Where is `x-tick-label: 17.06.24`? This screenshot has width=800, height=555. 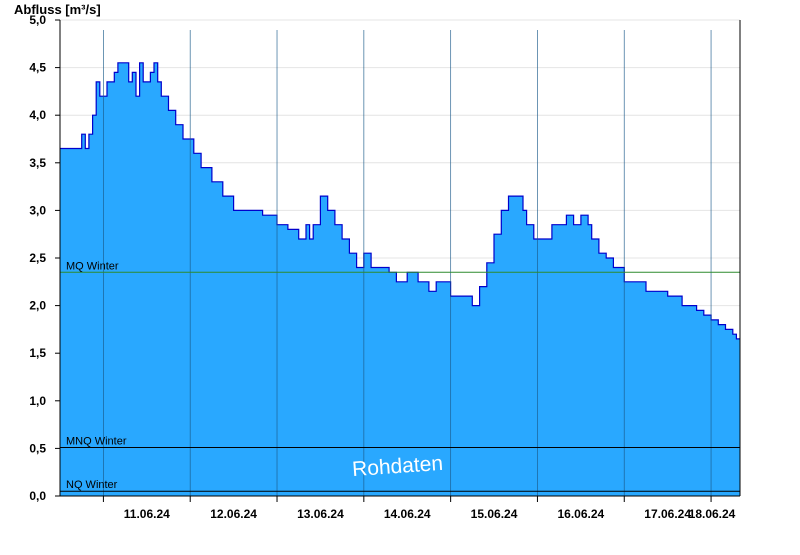
x-tick-label: 17.06.24 is located at coordinates (667, 514).